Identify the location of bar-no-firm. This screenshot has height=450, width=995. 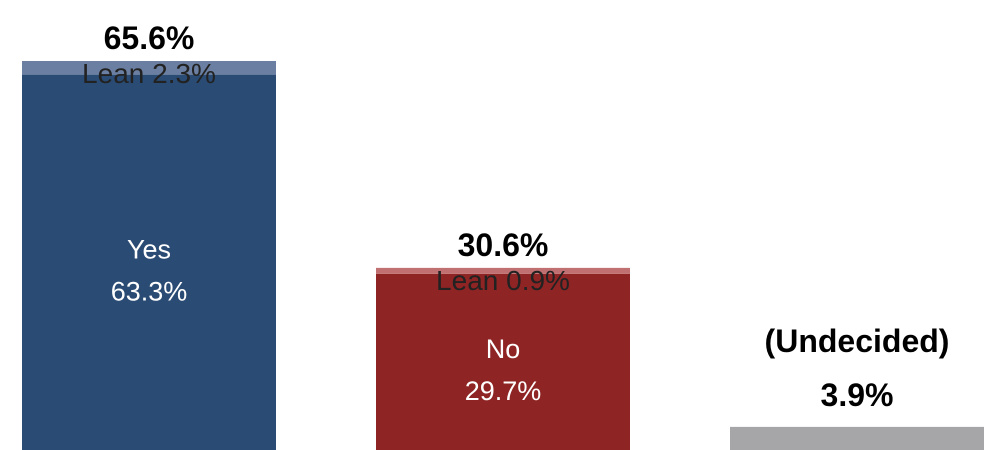
(503, 361).